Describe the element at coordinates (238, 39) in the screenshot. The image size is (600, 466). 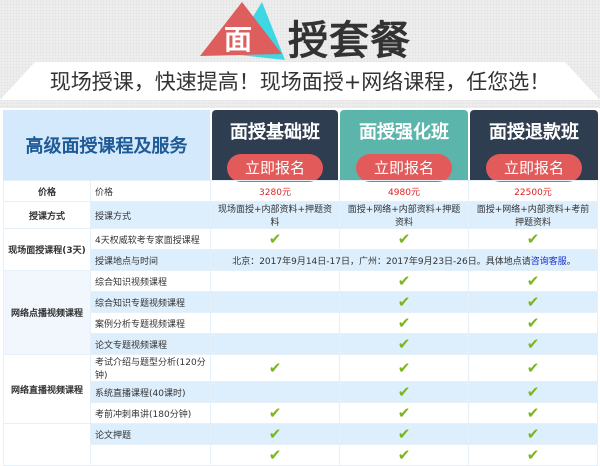
I see `logo-char: 面` at that location.